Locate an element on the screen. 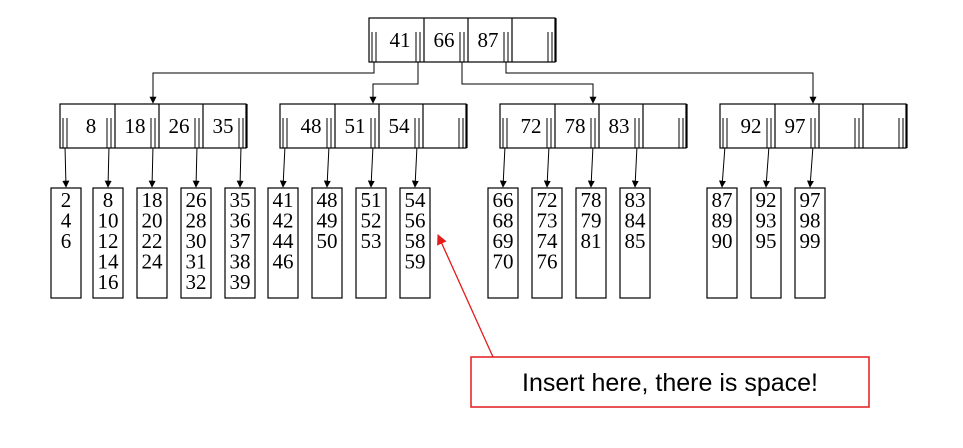 This screenshot has height=448, width=963. internal-node-2-key: 51 is located at coordinates (355, 126).